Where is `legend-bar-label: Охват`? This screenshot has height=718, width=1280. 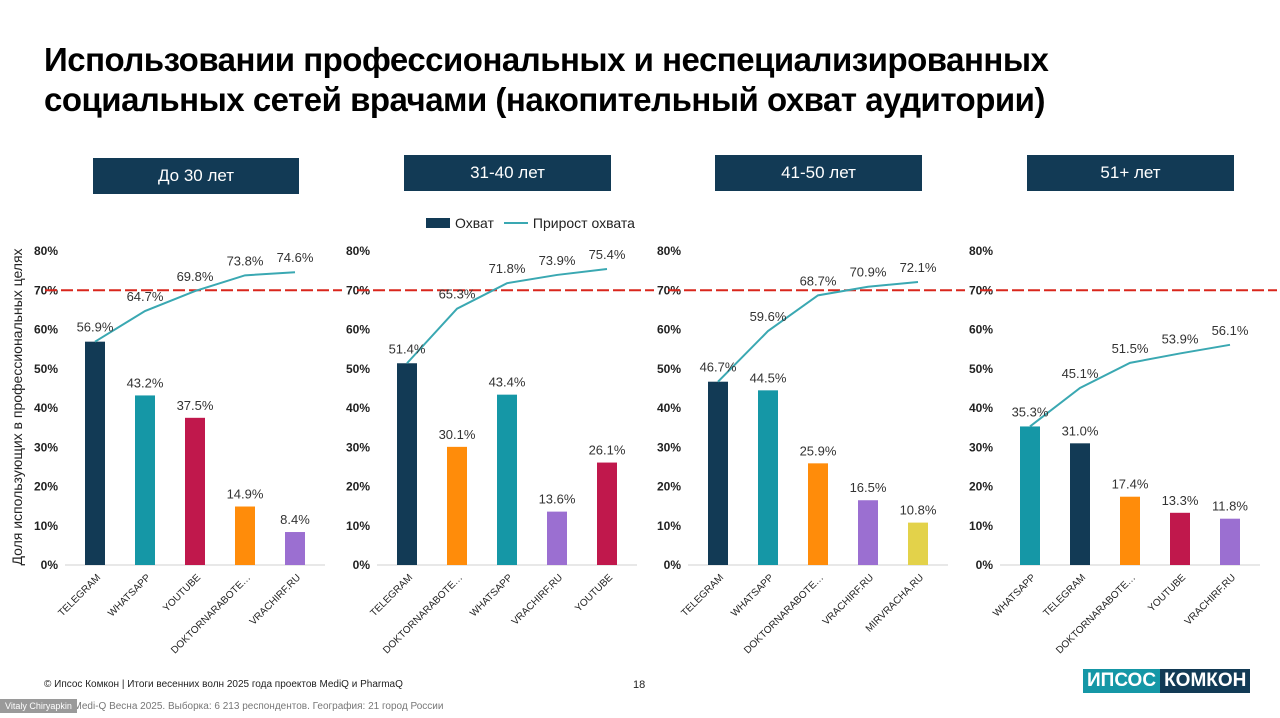
legend-bar-label: Охват is located at coordinates (474, 223).